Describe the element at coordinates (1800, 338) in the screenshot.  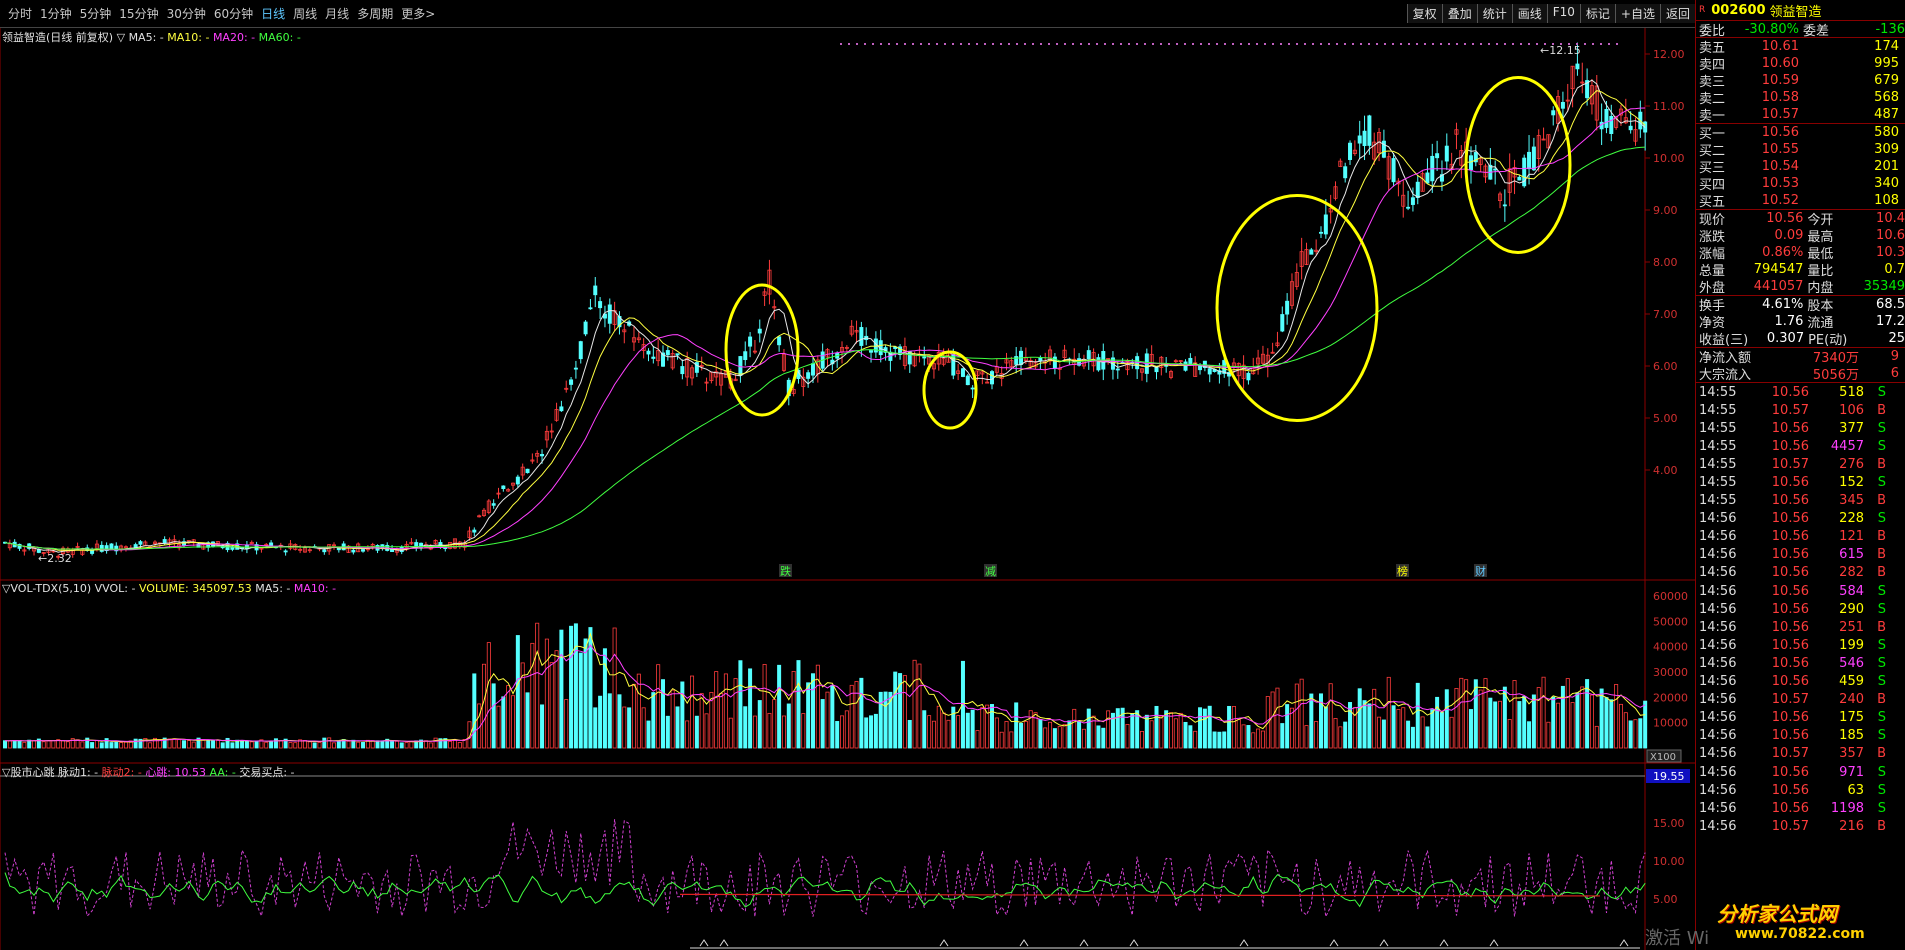
I see `stat2-row: 收益(三) 0.307 PE(动) 25` at that location.